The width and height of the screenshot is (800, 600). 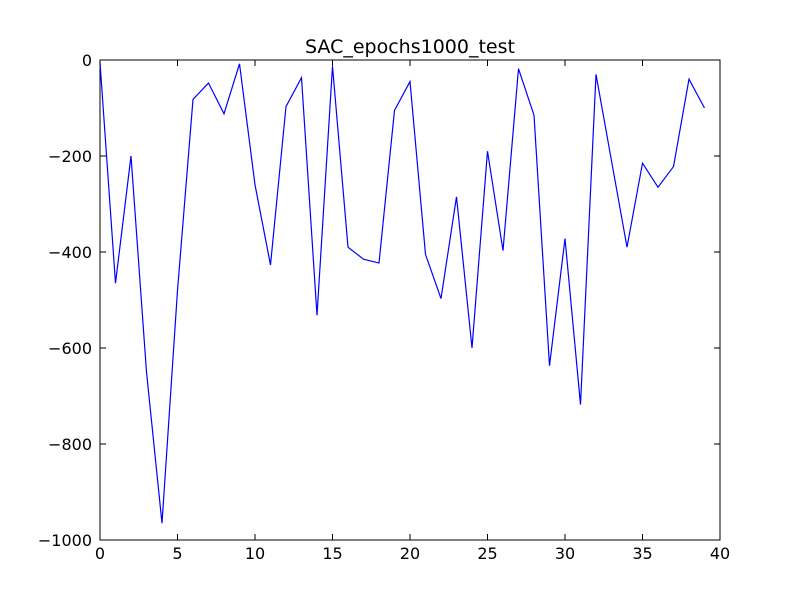 What do you see at coordinates (410, 553) in the screenshot?
I see `x-tick-label: 20` at bounding box center [410, 553].